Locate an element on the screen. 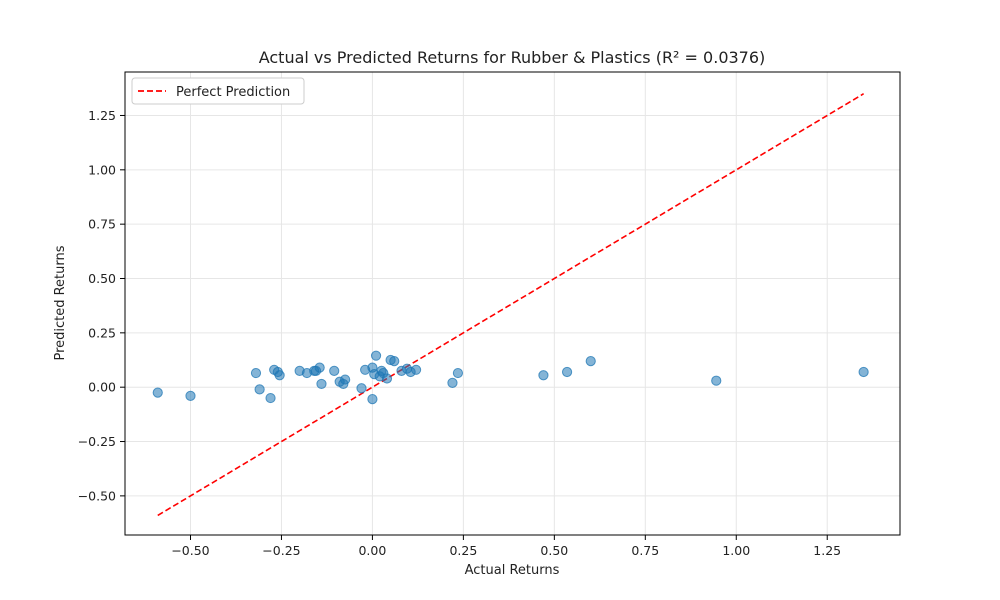  x-tick-label: 1.25 is located at coordinates (827, 550).